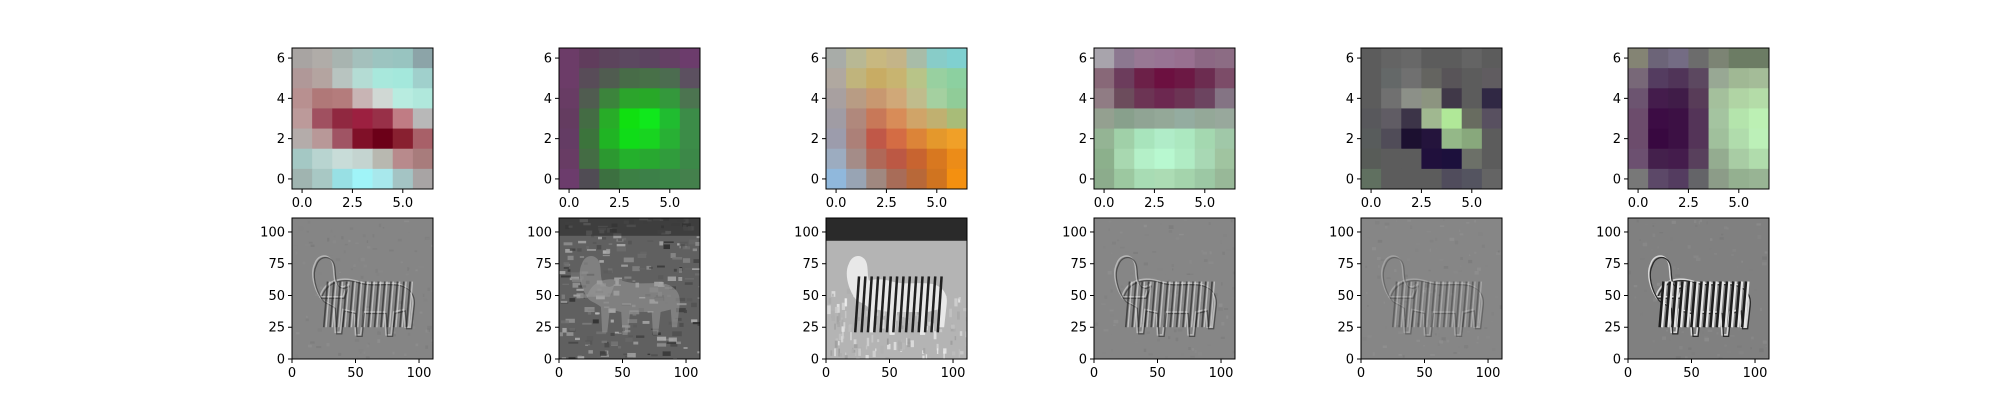 Image resolution: width=2000 pixels, height=400 pixels. Describe the element at coordinates (1698, 118) in the screenshot. I see `heatmap-cell-r3-c3` at that location.